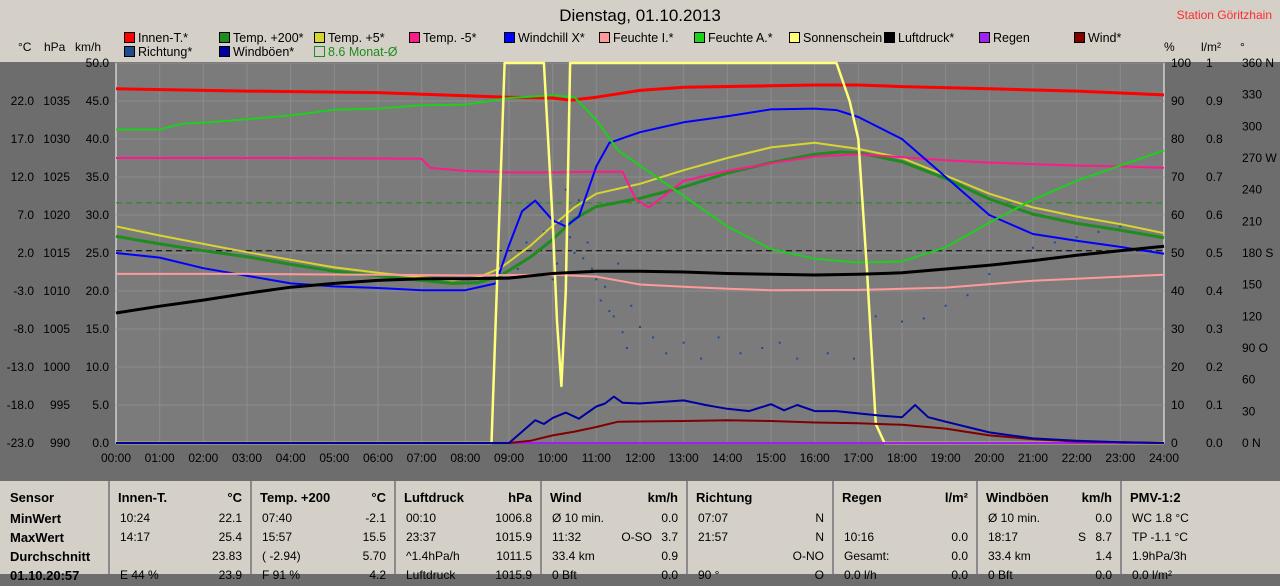 This screenshot has width=1280, height=586. Describe the element at coordinates (374, 556) in the screenshot. I see `stats-cell: 5.70` at that location.